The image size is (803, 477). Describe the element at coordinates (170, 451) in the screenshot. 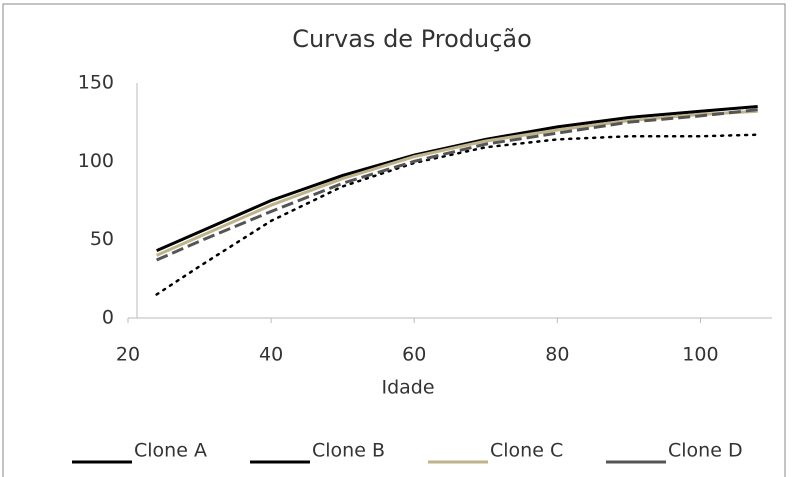

I see `legend-label: Clone A` at that location.